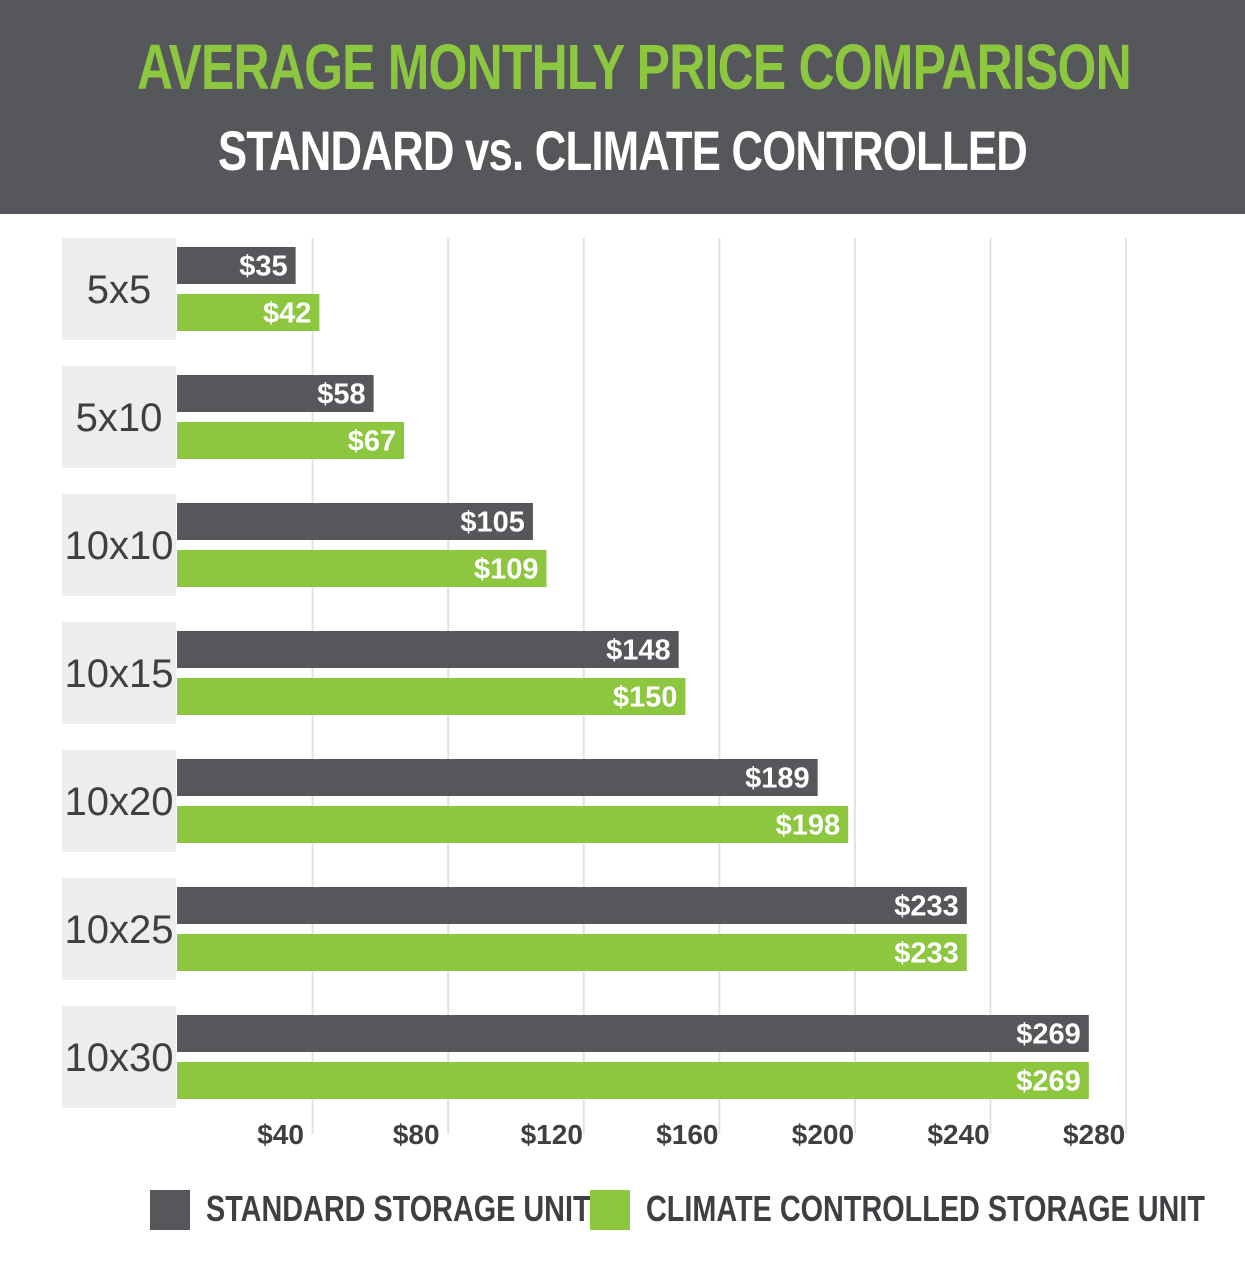 The height and width of the screenshot is (1270, 1245). What do you see at coordinates (633, 1033) in the screenshot?
I see `standard-bar-10x30` at bounding box center [633, 1033].